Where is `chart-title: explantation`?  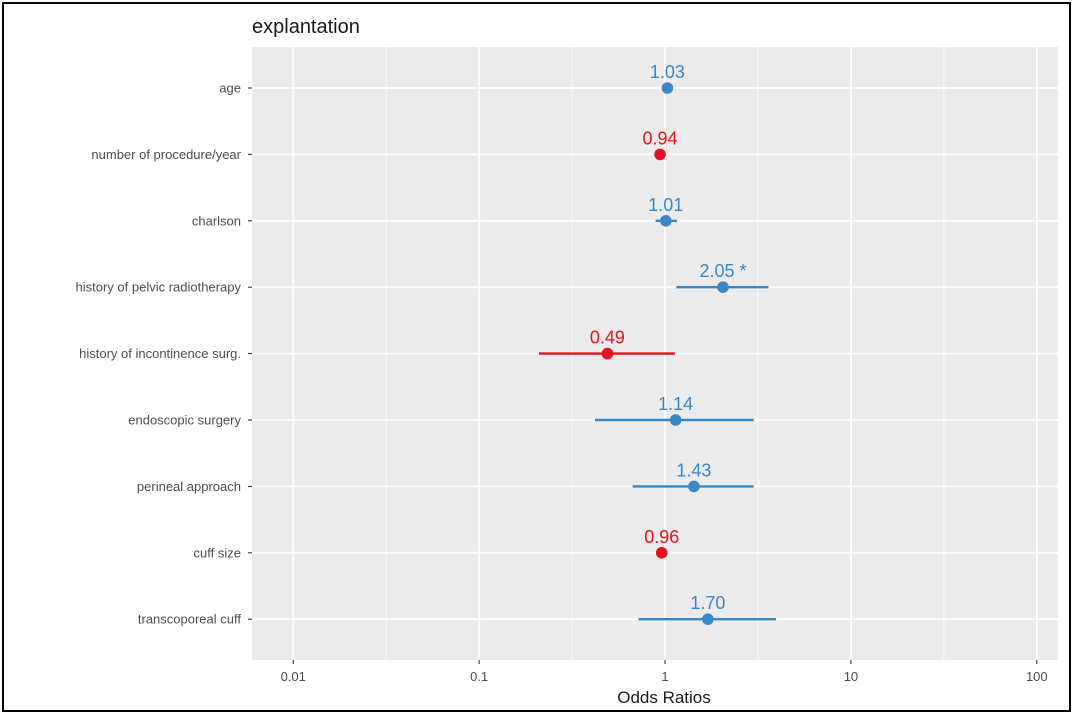
chart-title: explantation is located at coordinates (306, 27).